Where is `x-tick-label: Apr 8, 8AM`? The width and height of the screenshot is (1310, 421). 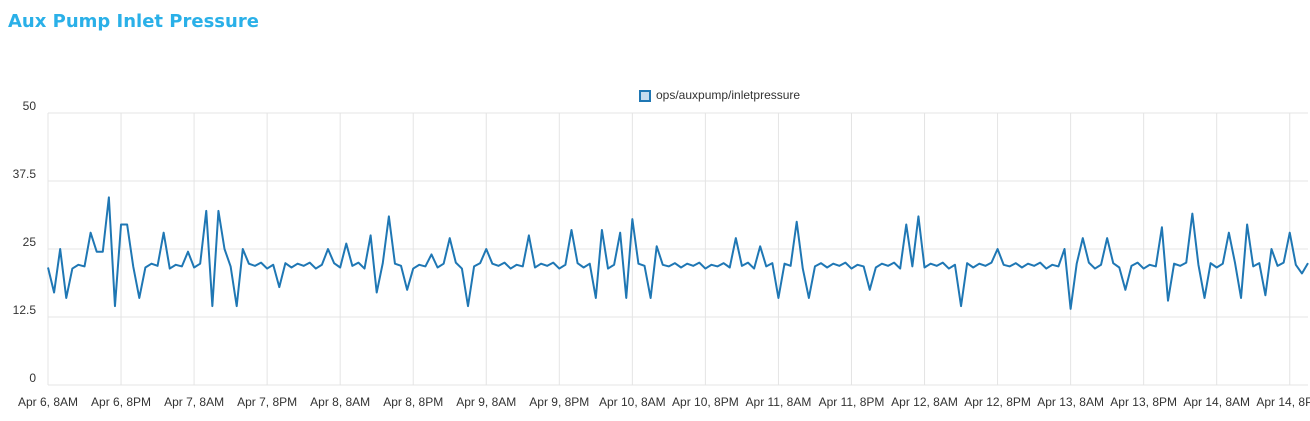 x-tick-label: Apr 8, 8AM is located at coordinates (340, 402).